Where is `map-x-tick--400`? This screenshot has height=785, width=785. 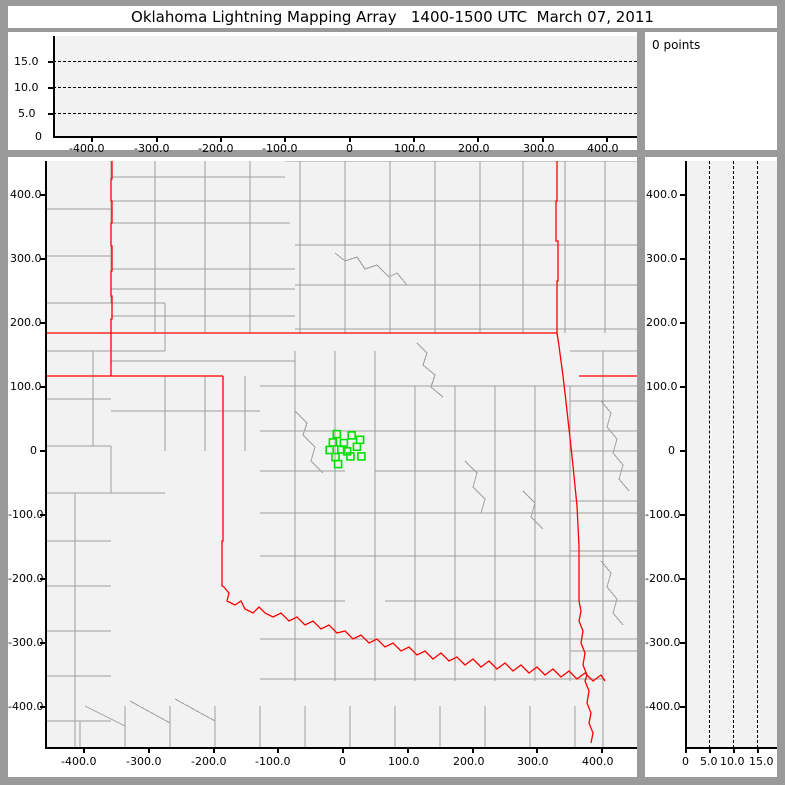
map-x-tick--400 is located at coordinates (84, 750).